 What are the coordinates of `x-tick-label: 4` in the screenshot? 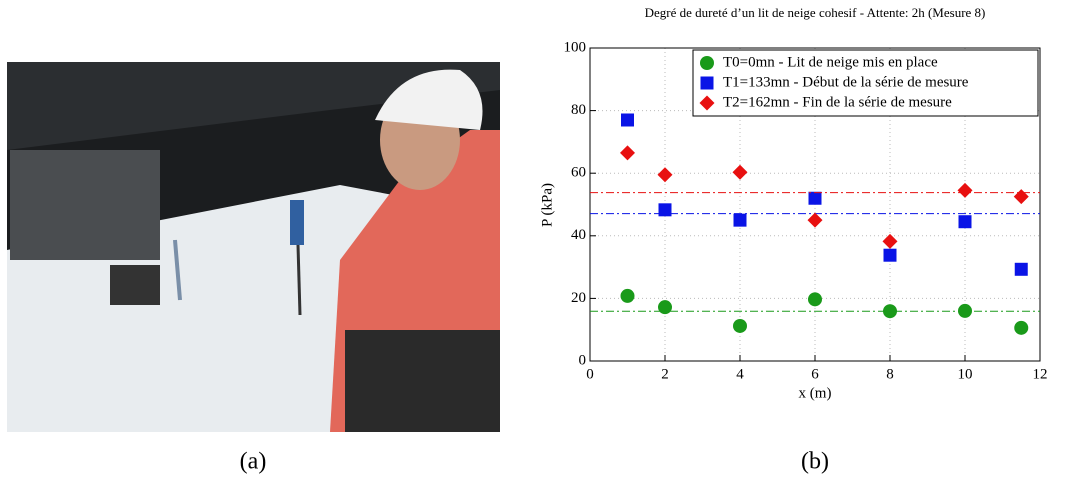 It's located at (740, 374).